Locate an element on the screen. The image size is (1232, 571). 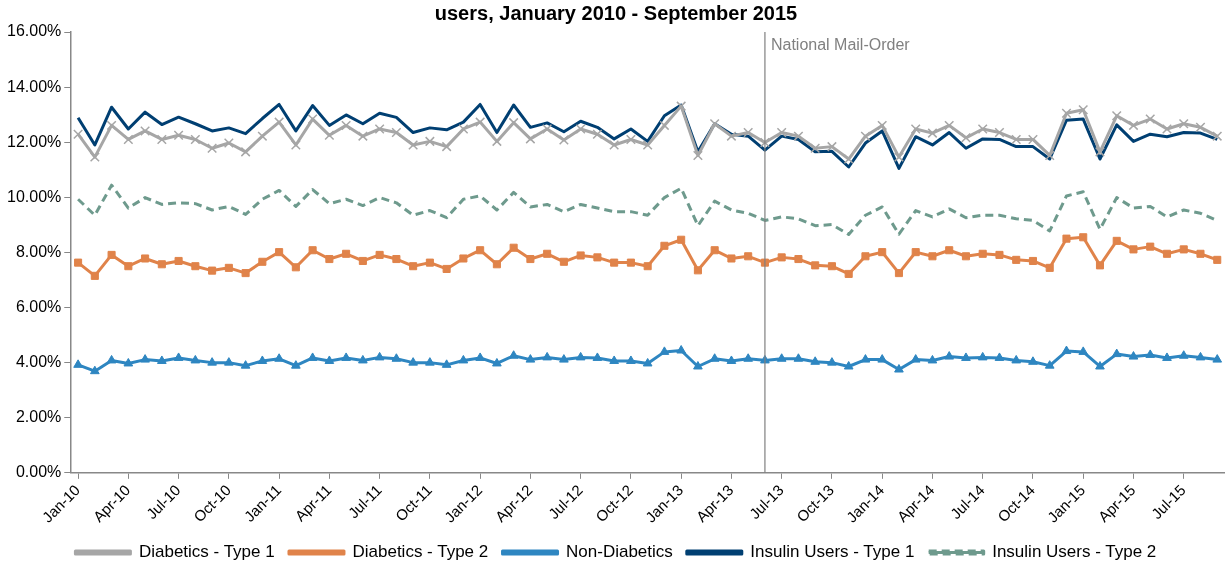
chart-title: users, January 2010 - September 2015 is located at coordinates (616, 12).